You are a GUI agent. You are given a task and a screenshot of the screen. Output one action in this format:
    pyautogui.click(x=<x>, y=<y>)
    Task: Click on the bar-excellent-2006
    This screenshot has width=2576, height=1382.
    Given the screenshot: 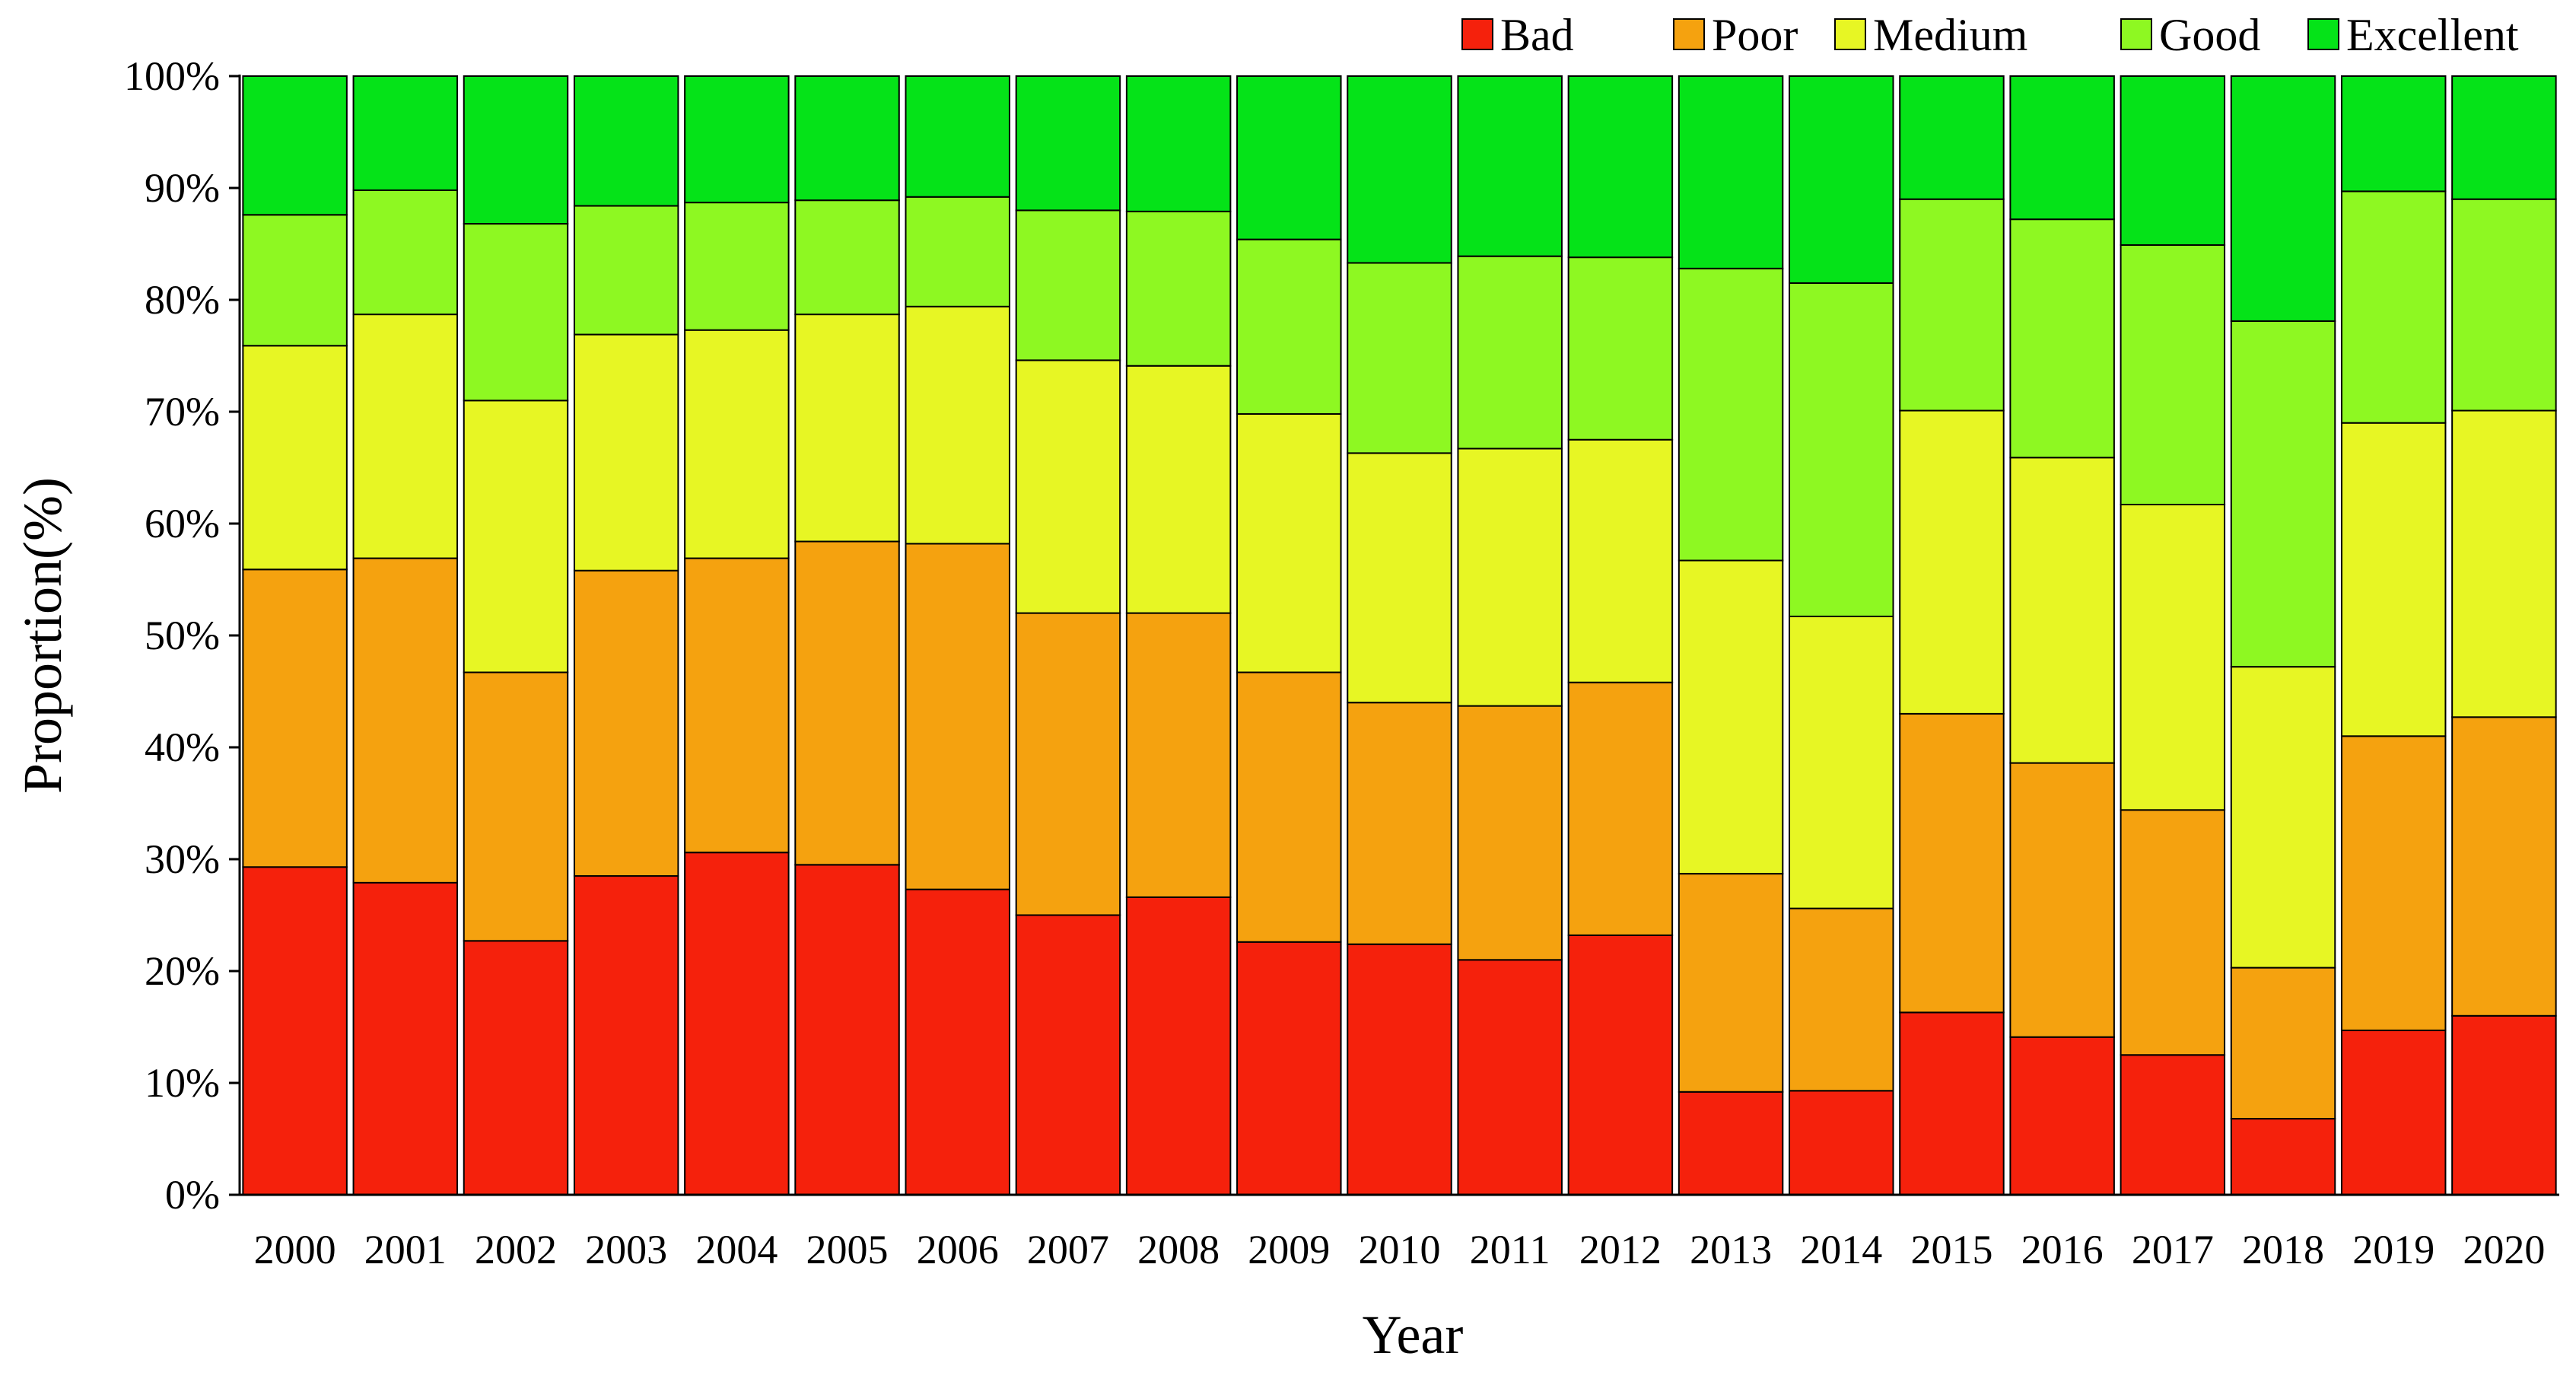 What is the action you would take?
    pyautogui.click(x=958, y=136)
    